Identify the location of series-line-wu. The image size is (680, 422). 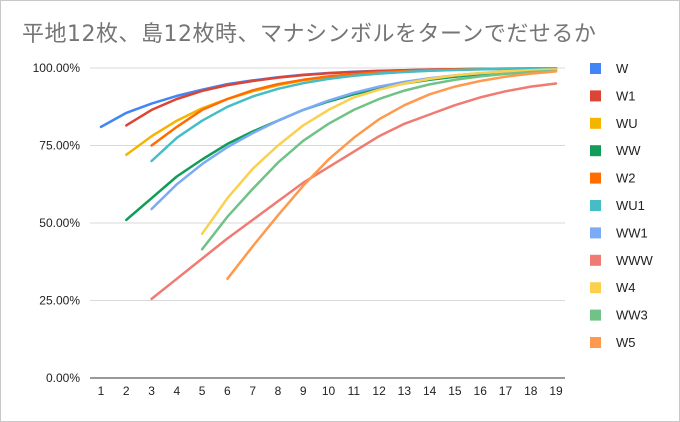
(341, 112).